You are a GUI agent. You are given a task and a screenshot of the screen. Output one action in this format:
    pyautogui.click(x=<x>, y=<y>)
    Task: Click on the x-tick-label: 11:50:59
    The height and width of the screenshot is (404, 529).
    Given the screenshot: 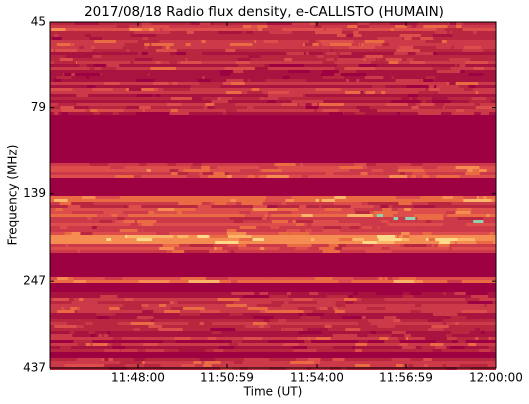 What is the action you would take?
    pyautogui.click(x=227, y=378)
    